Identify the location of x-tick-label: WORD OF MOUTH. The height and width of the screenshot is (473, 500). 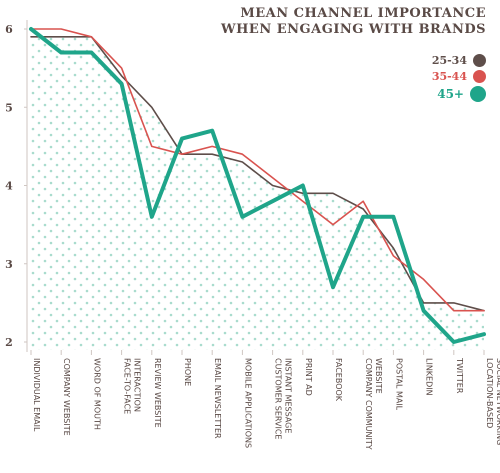
(96, 394).